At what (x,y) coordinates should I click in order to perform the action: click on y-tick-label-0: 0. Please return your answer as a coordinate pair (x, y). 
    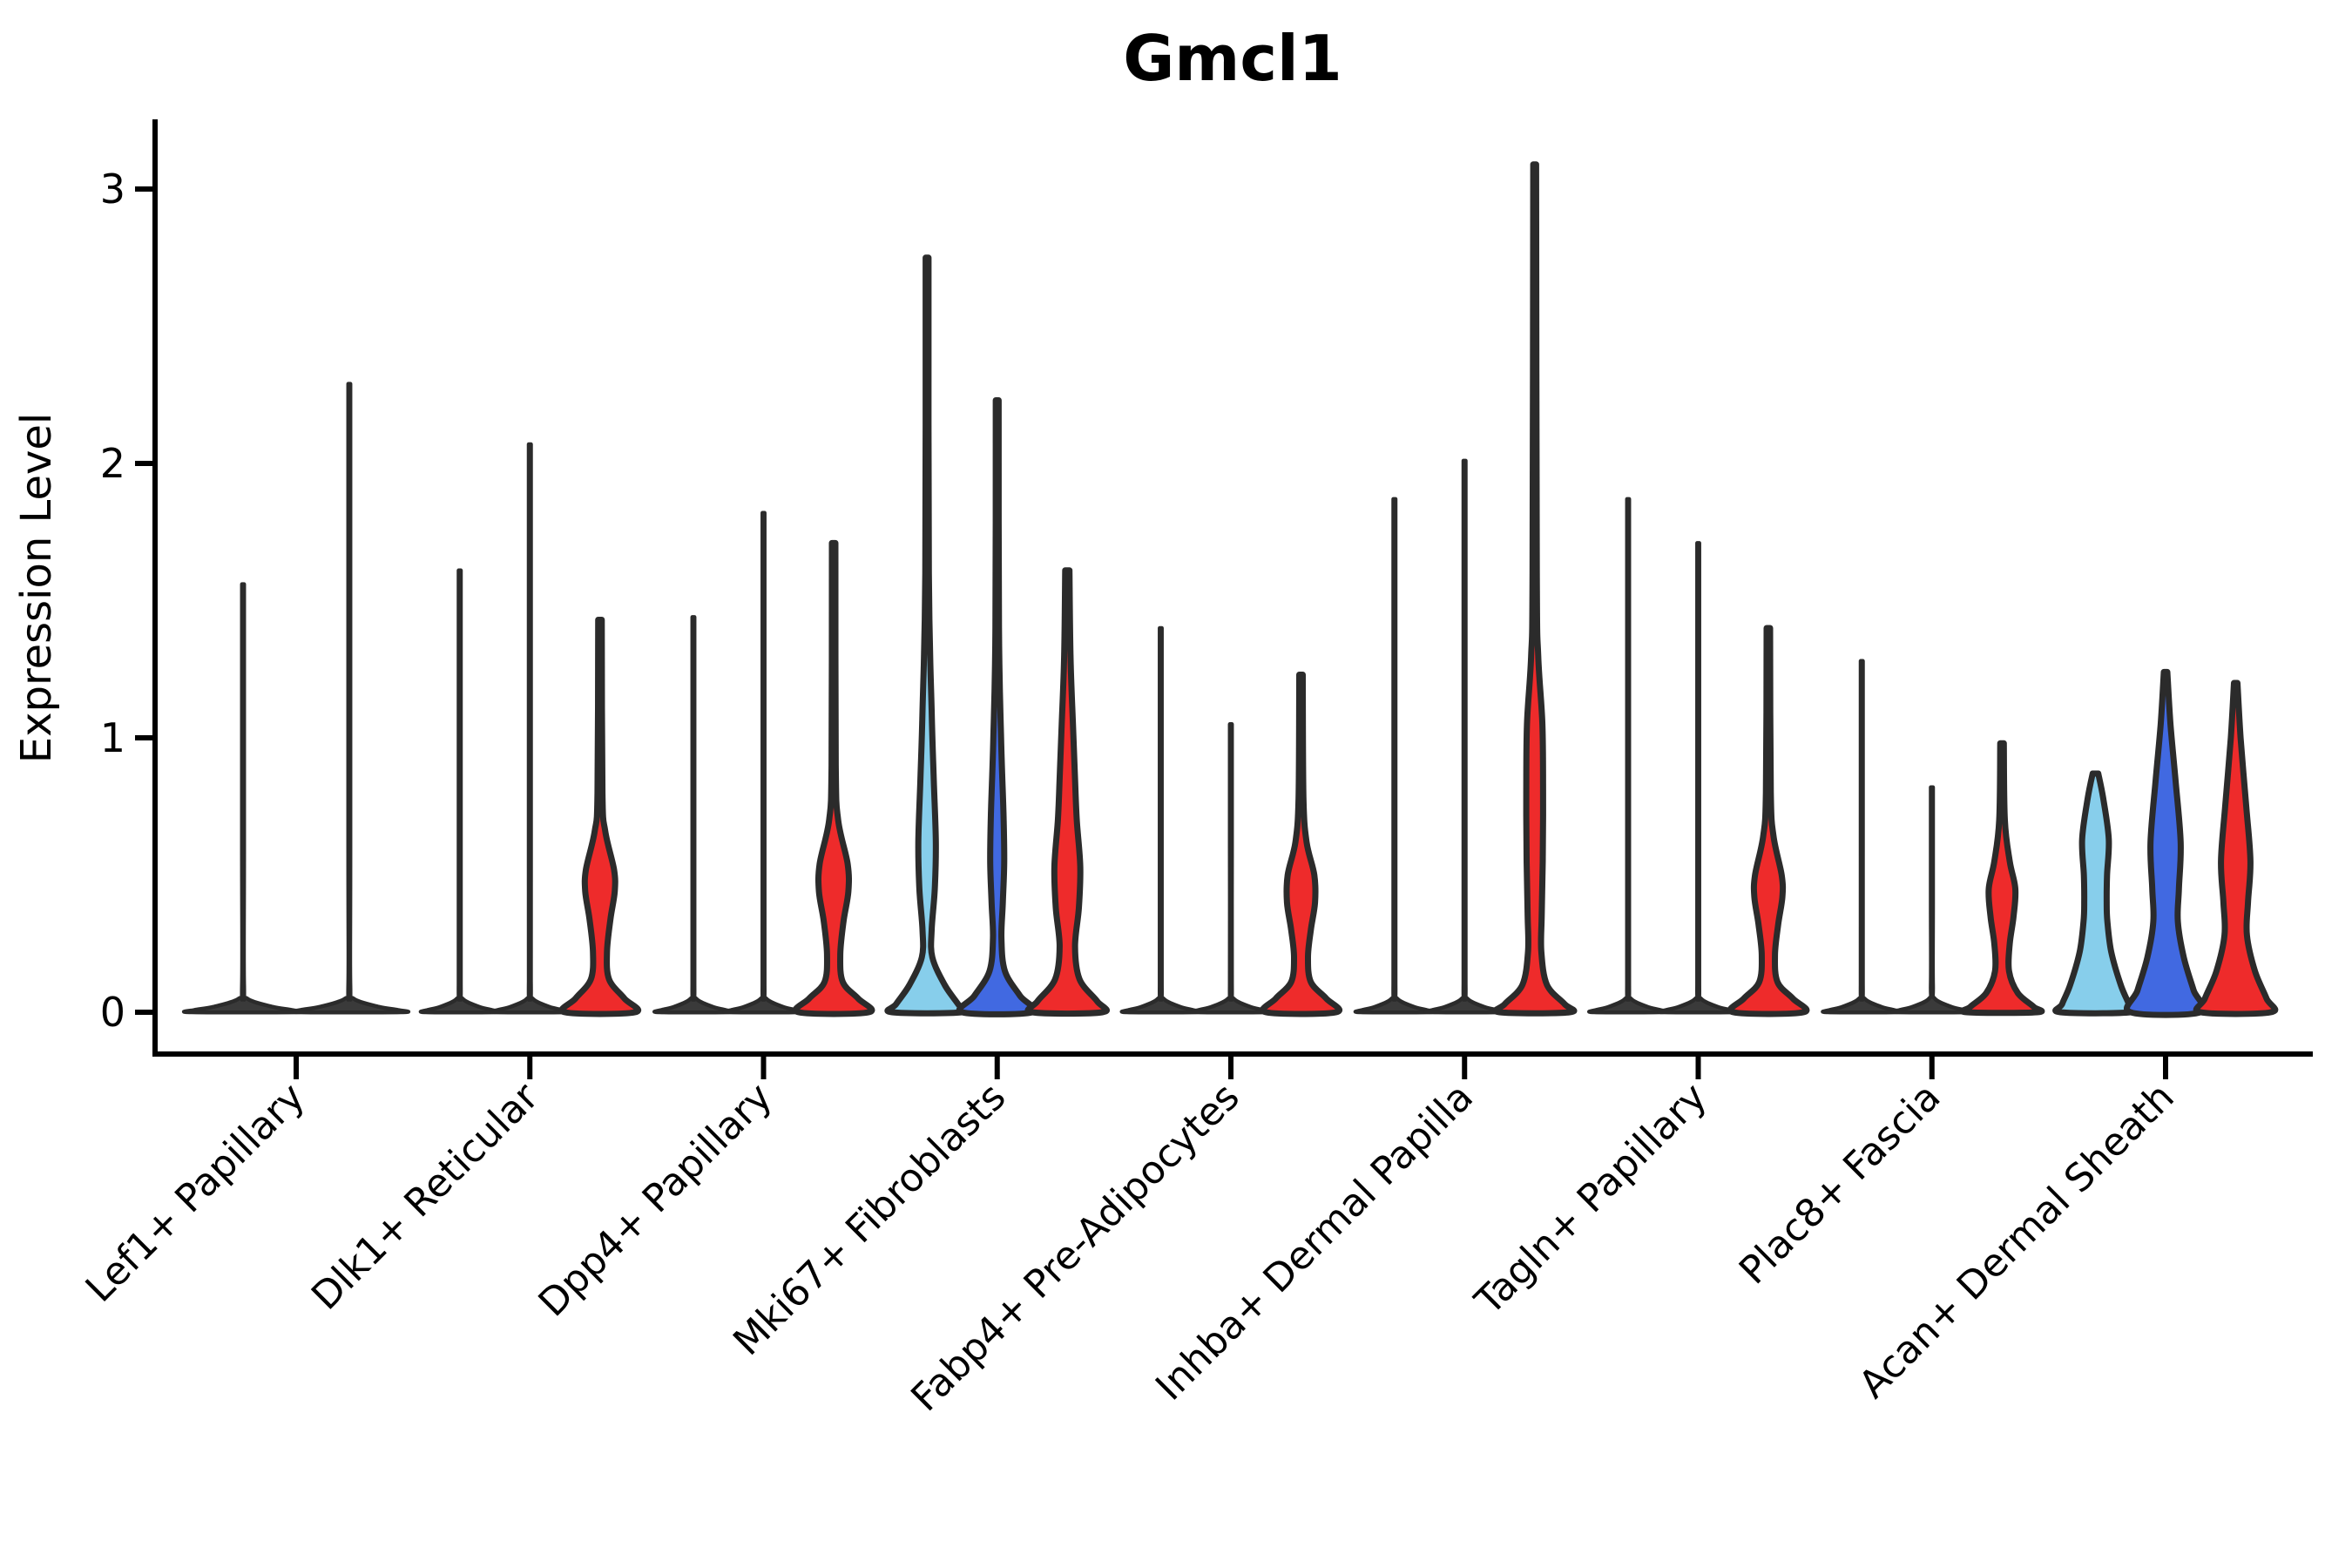
    Looking at the image, I should click on (113, 1013).